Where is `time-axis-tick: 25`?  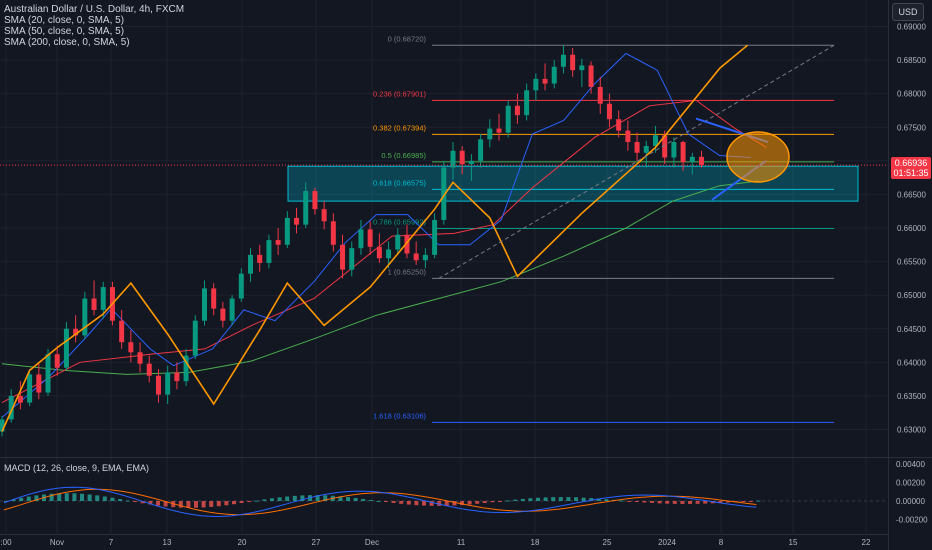
time-axis-tick: 25 is located at coordinates (607, 542).